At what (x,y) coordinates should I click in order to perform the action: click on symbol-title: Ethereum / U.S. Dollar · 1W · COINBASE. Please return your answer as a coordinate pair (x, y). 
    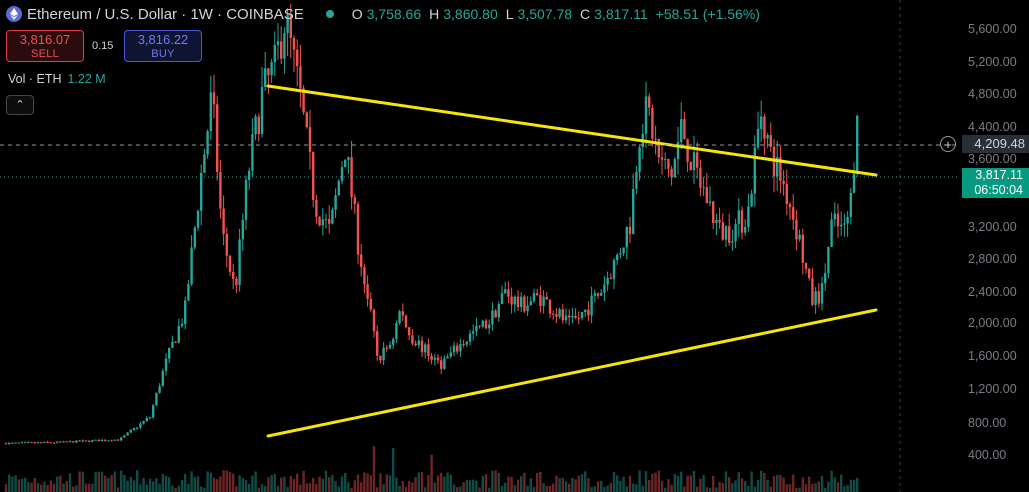
    Looking at the image, I should click on (165, 14).